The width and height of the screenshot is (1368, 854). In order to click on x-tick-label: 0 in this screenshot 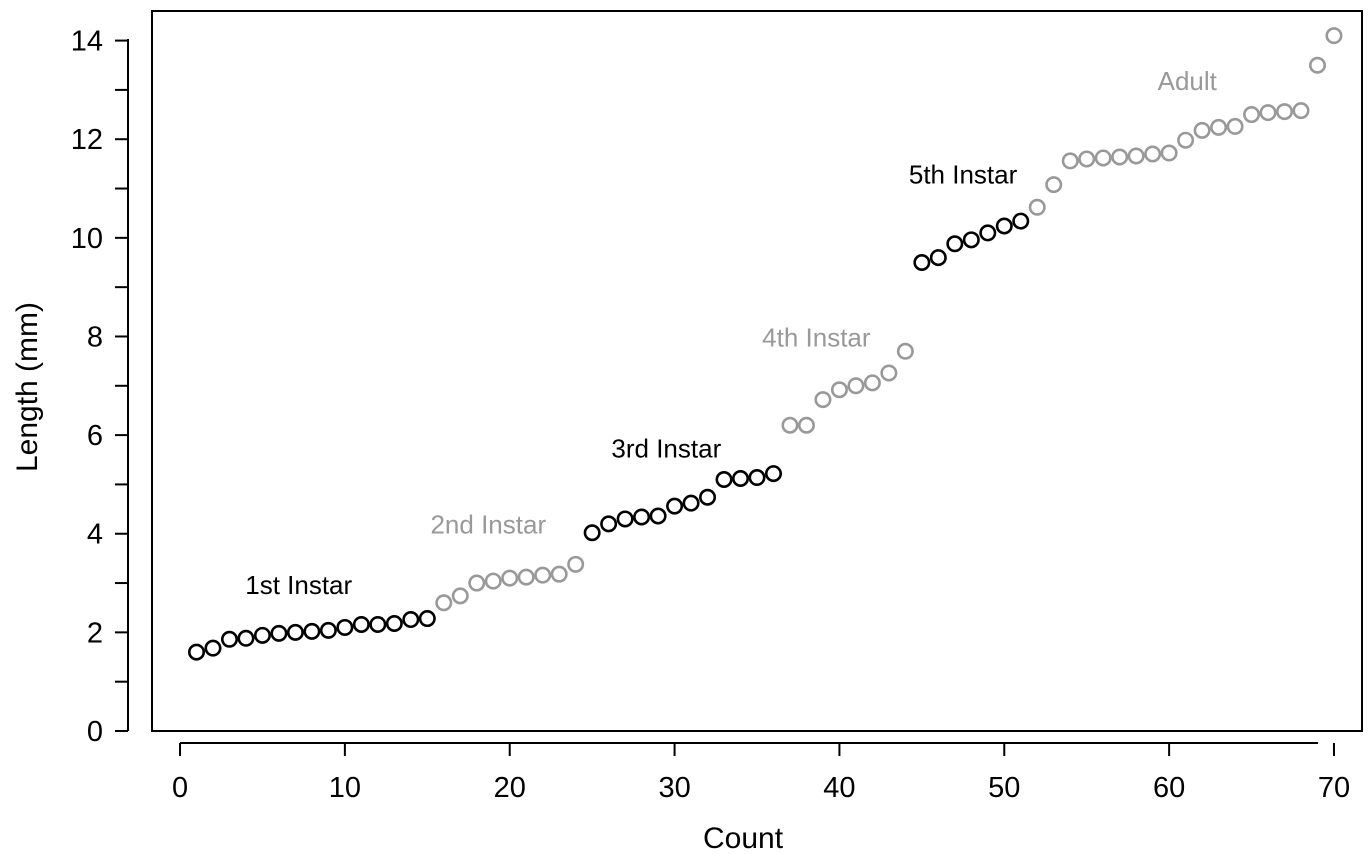, I will do `click(180, 788)`.